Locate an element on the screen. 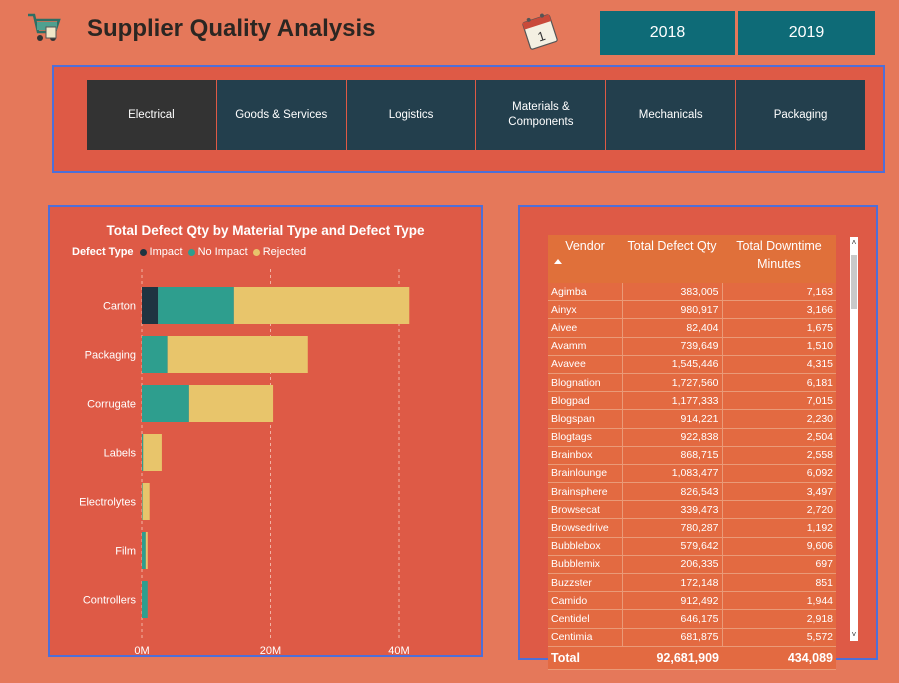  table-row: Blogspan 914,221 2,230 is located at coordinates (692, 419).